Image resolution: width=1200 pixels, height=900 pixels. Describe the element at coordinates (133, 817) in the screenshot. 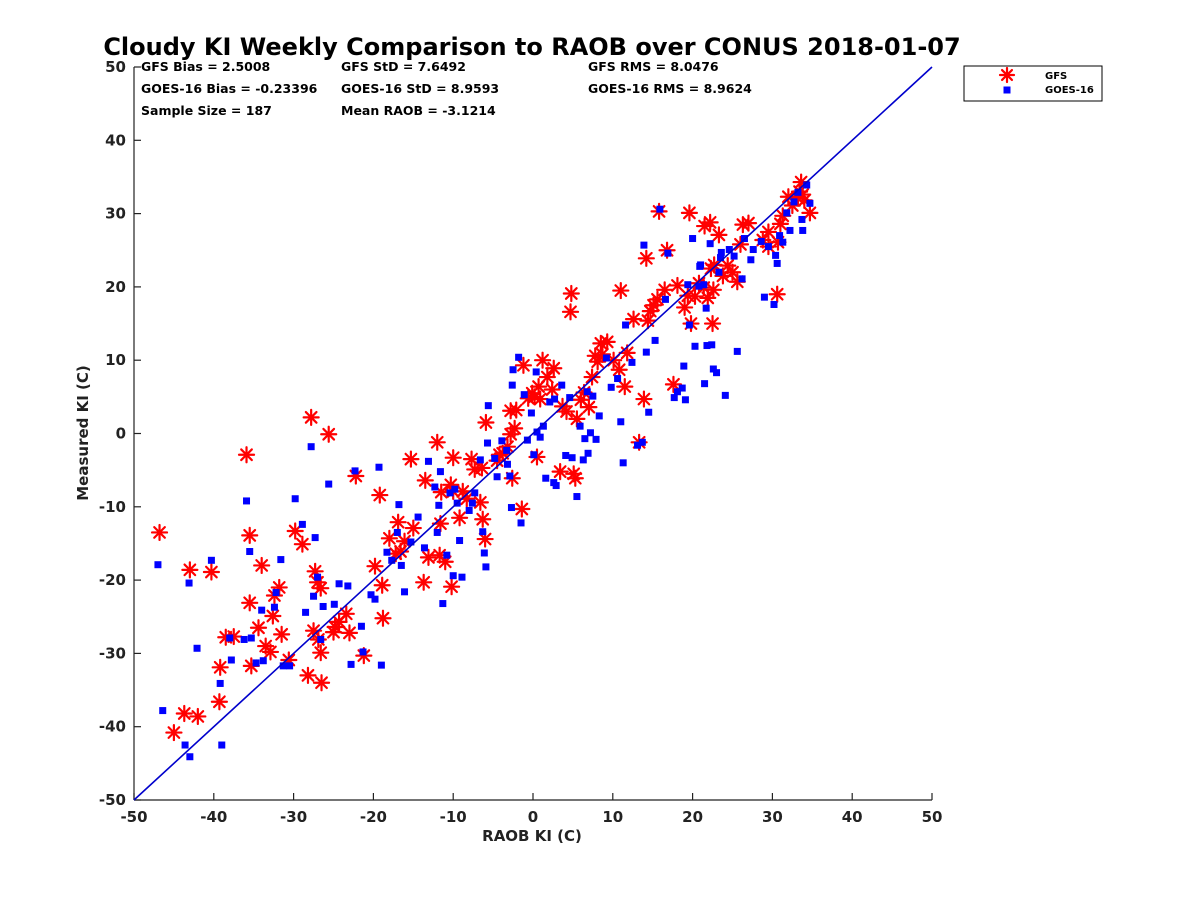

I see `x-tick-label: -50` at that location.